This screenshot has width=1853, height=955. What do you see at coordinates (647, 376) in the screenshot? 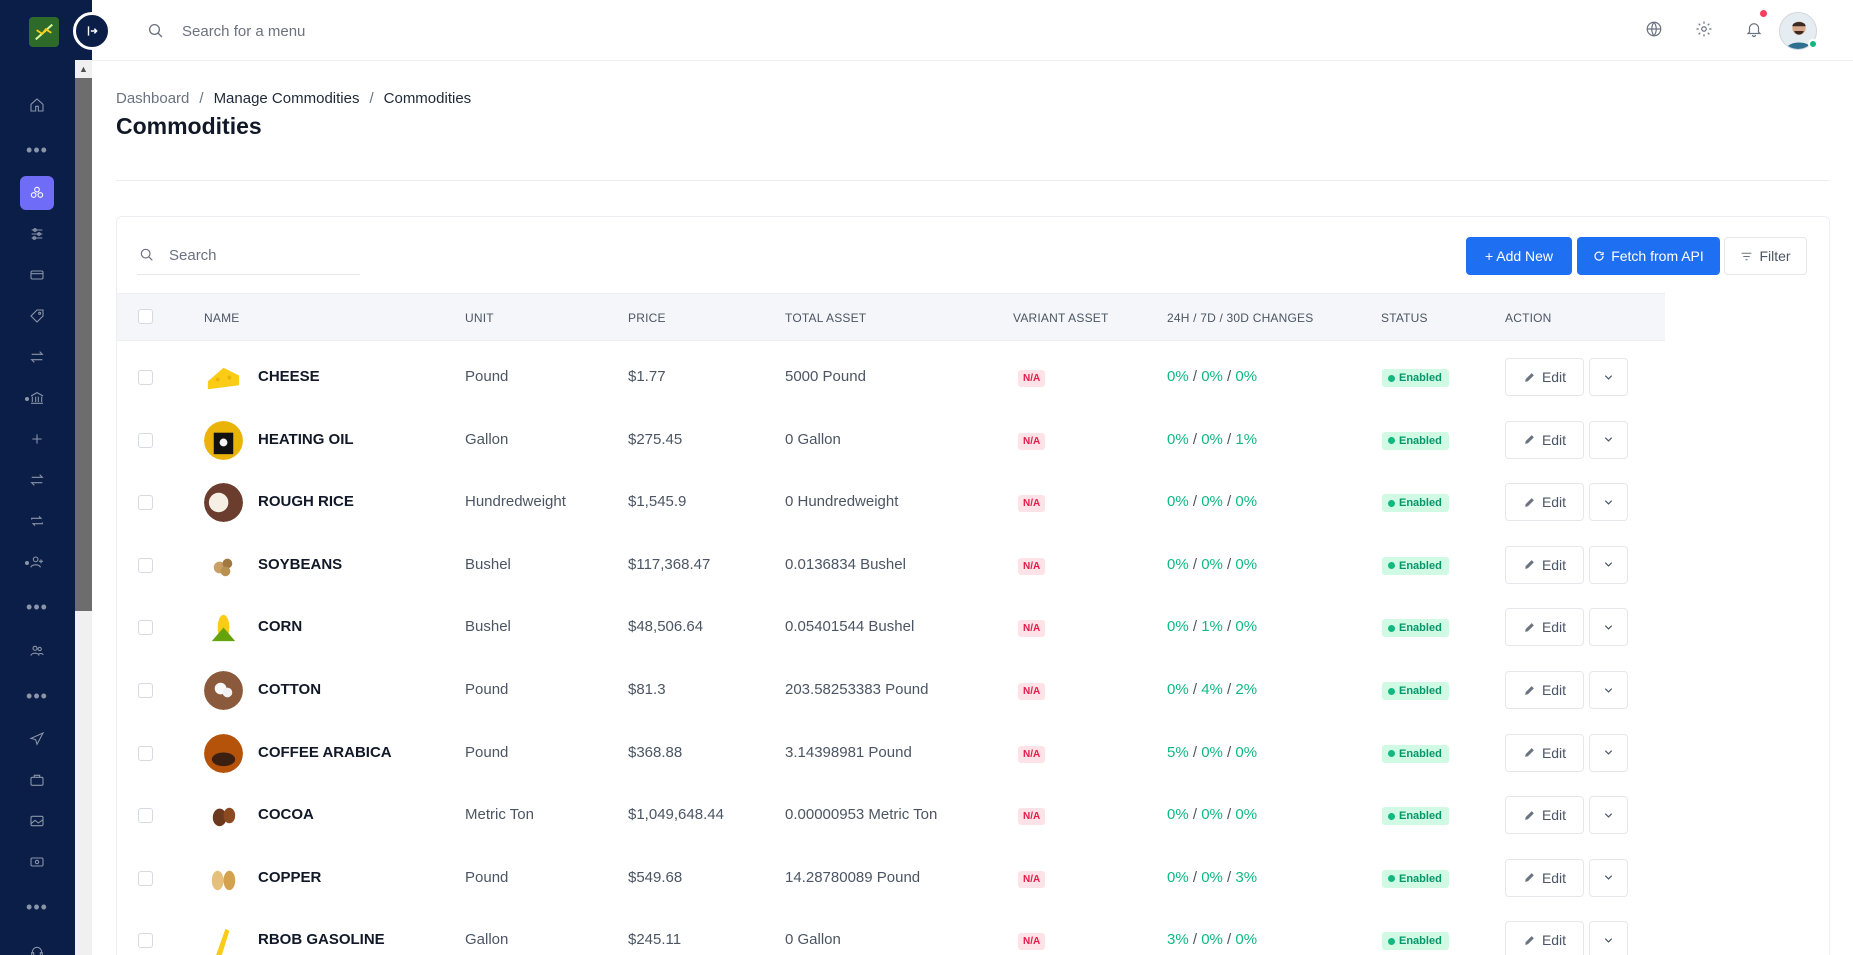
I see `commodity-price: $1.77` at bounding box center [647, 376].